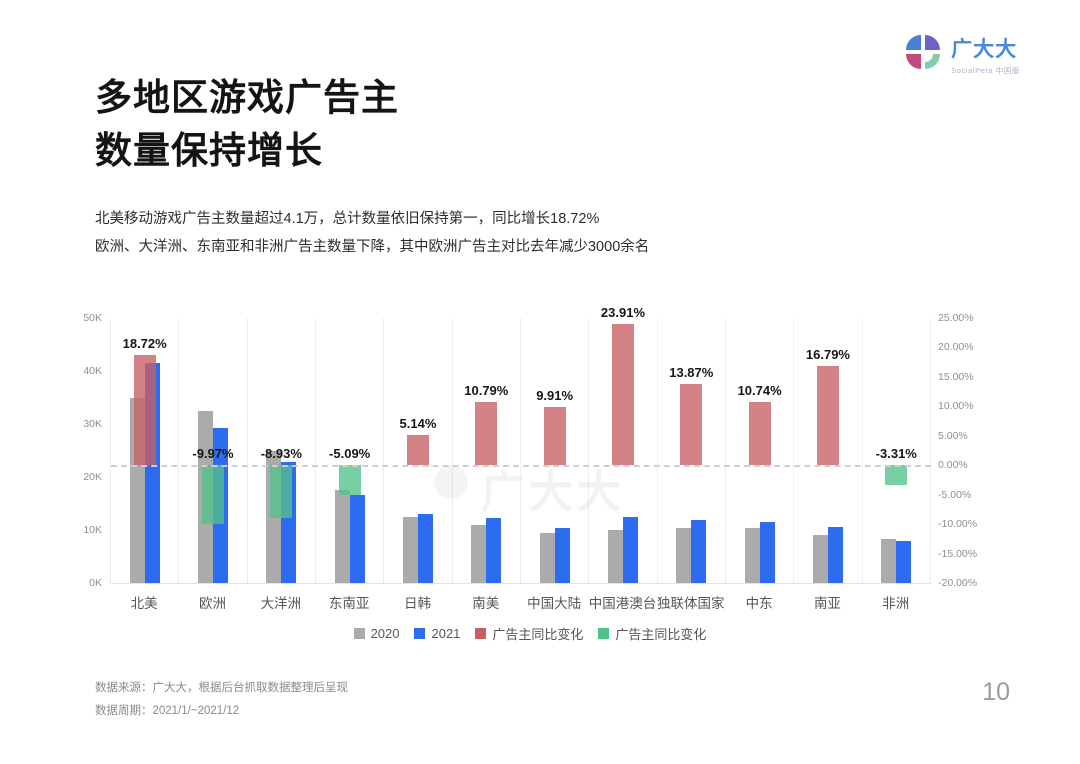  I want to click on brand-logo-icon, so click(923, 54).